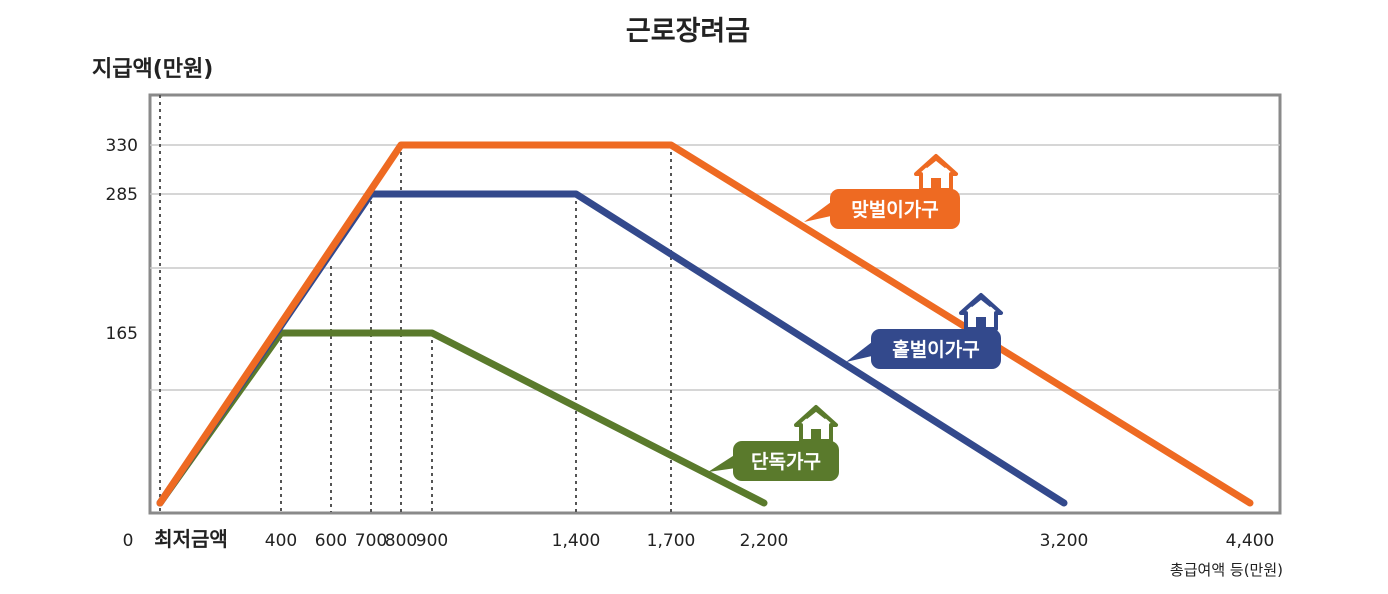  Describe the element at coordinates (128, 541) in the screenshot. I see `origin-label: 0` at that location.